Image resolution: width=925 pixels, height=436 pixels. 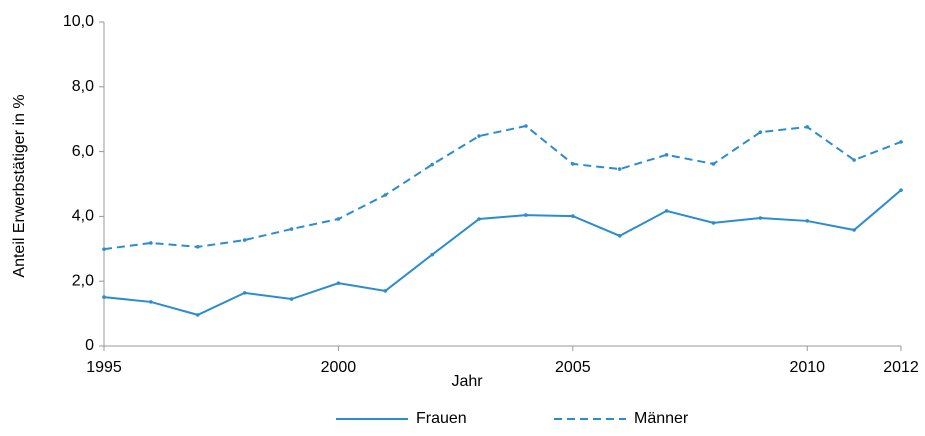 I want to click on y-tick-label: 4,0, so click(x=83, y=216).